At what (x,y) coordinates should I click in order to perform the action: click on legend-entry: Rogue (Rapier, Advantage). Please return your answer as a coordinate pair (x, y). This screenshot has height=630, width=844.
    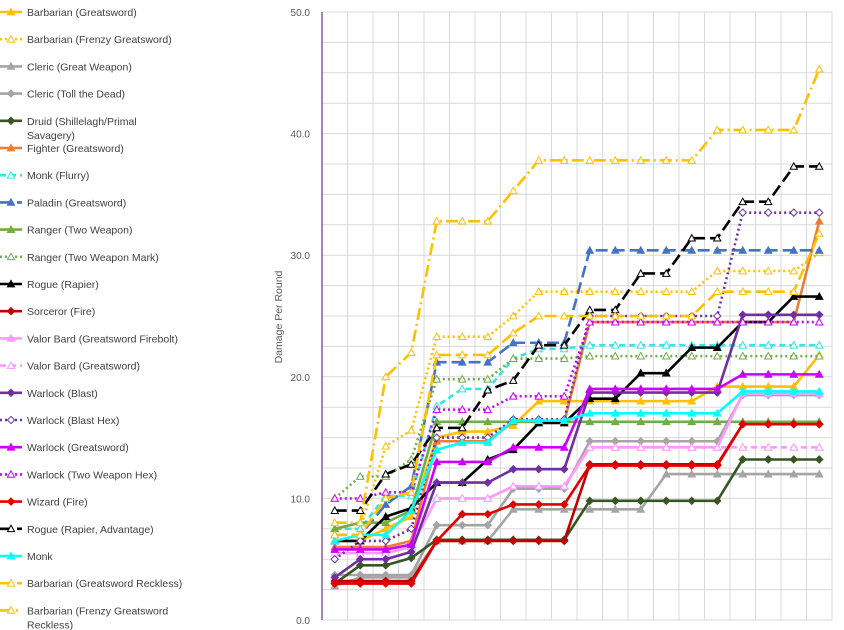
    Looking at the image, I should click on (77, 530).